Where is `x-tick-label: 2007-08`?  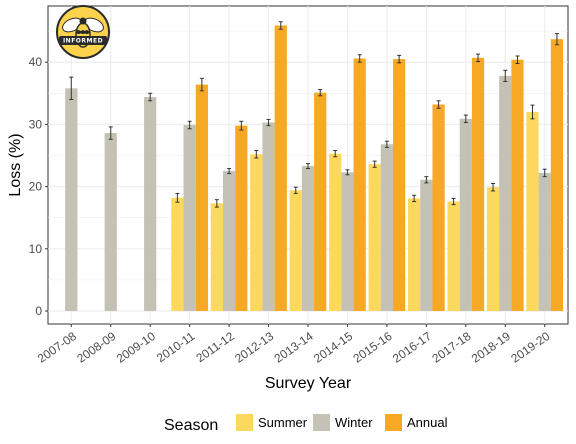
x-tick-label: 2007-08 is located at coordinates (57, 347).